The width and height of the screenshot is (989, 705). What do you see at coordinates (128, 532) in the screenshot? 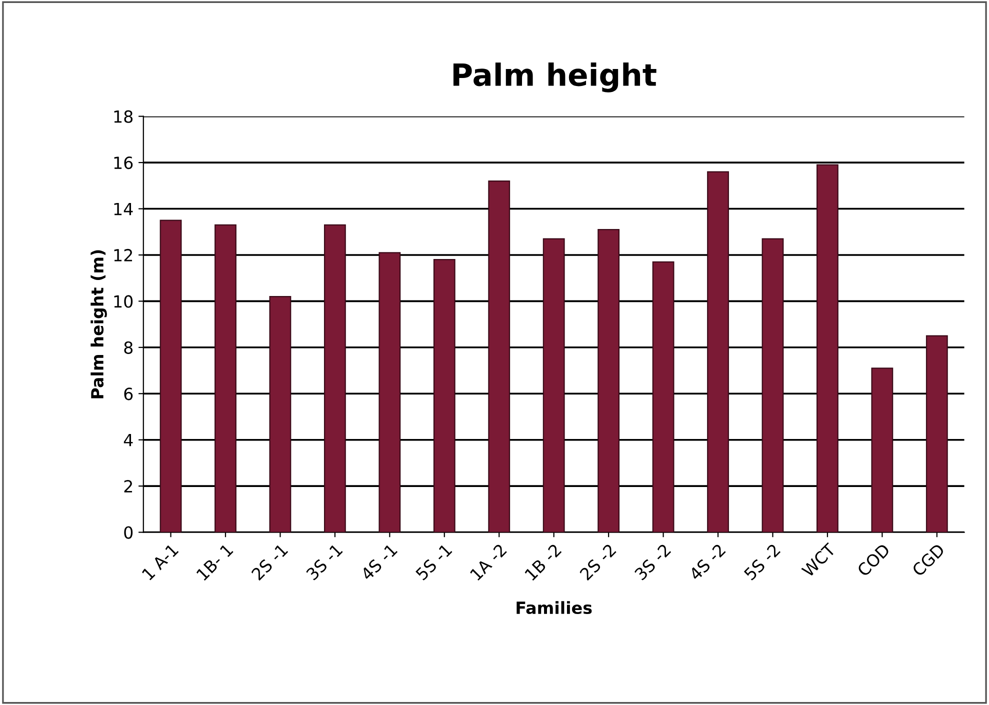
I see `y-tick-label: 0` at bounding box center [128, 532].